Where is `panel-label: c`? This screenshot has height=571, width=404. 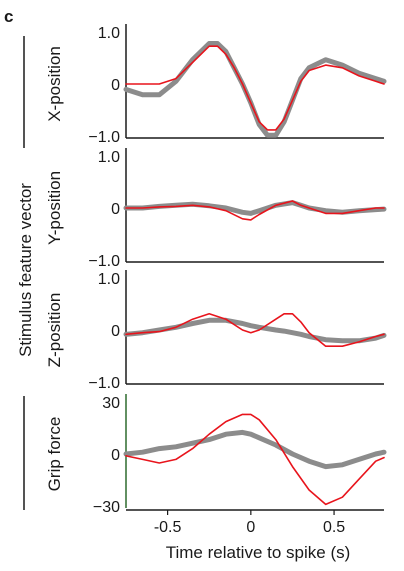 panel-label: c is located at coordinates (8, 16).